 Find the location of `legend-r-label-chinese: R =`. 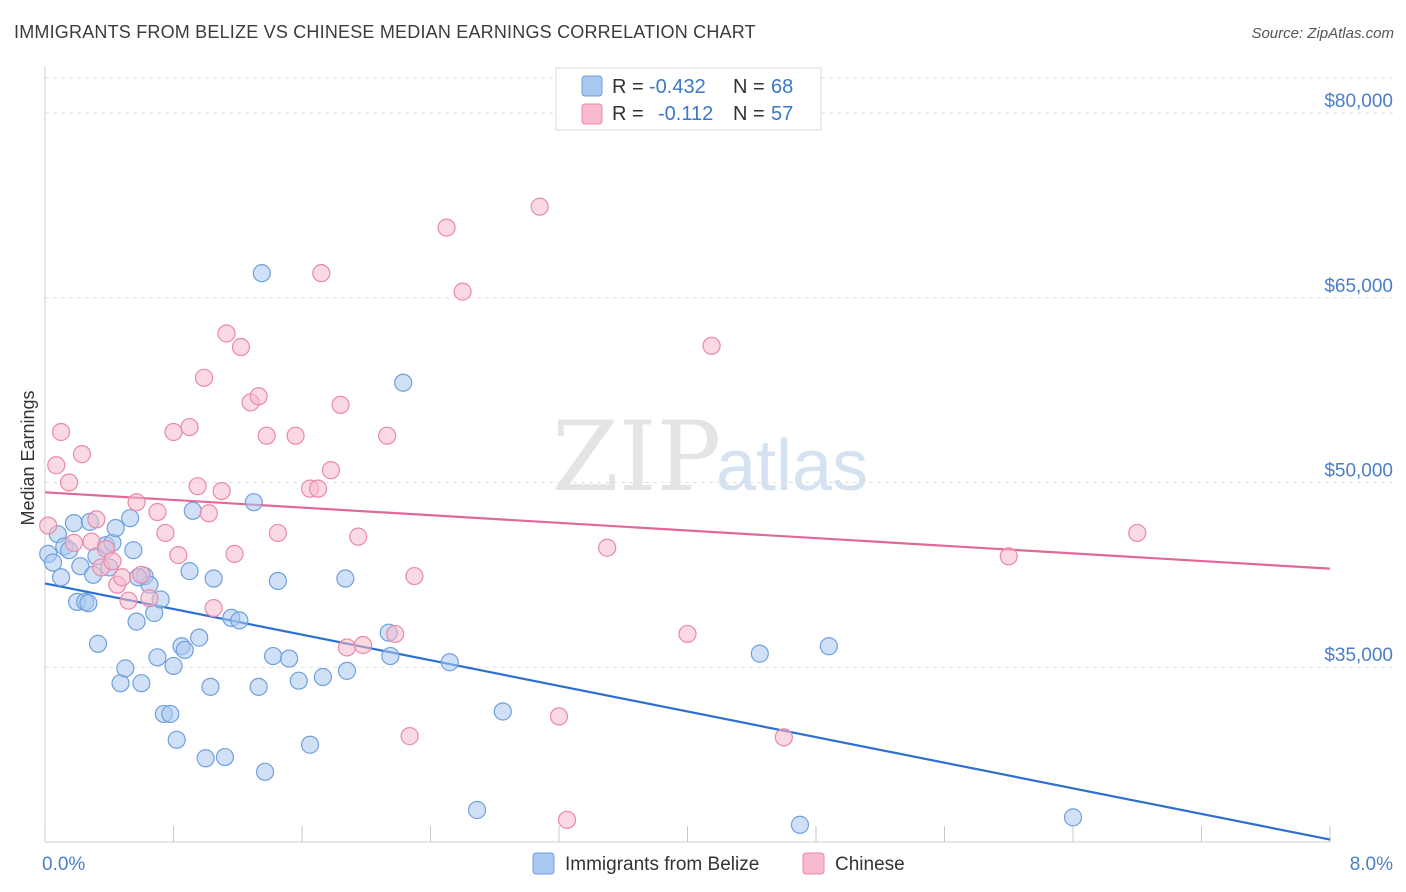

legend-r-label-chinese: R = is located at coordinates (628, 114).